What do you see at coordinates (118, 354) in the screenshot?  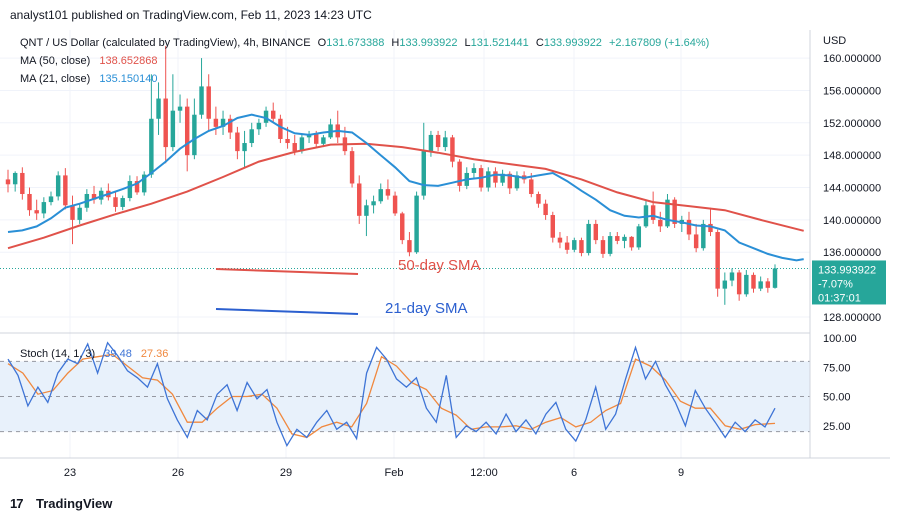 I see `stoch-k-value: 39.48` at bounding box center [118, 354].